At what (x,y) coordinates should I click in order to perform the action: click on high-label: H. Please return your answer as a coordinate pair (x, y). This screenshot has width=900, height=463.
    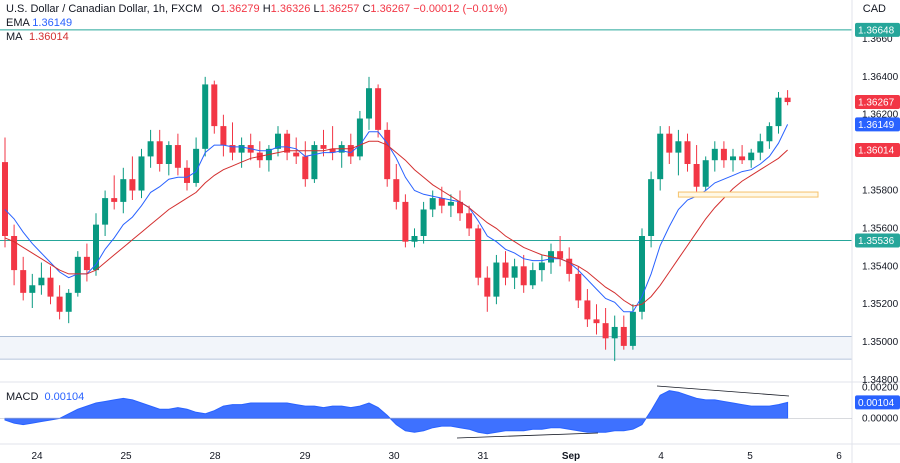
    Looking at the image, I should click on (266, 9).